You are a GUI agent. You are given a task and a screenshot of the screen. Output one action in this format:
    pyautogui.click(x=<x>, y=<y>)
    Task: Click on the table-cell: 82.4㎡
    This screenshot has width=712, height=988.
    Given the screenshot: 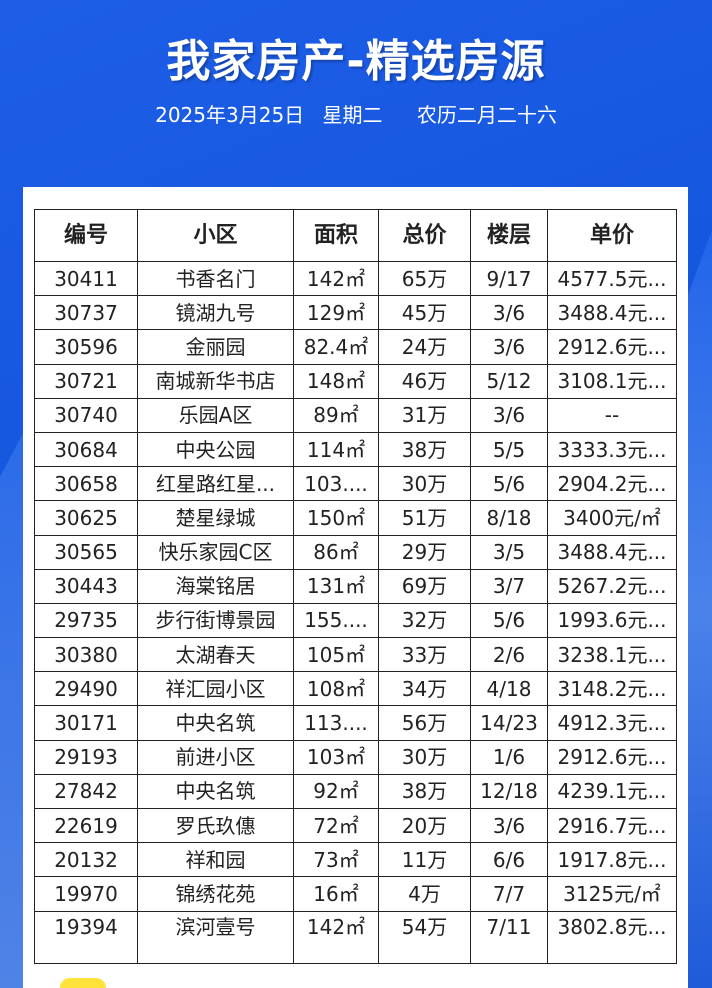 What is the action you would take?
    pyautogui.click(x=336, y=347)
    